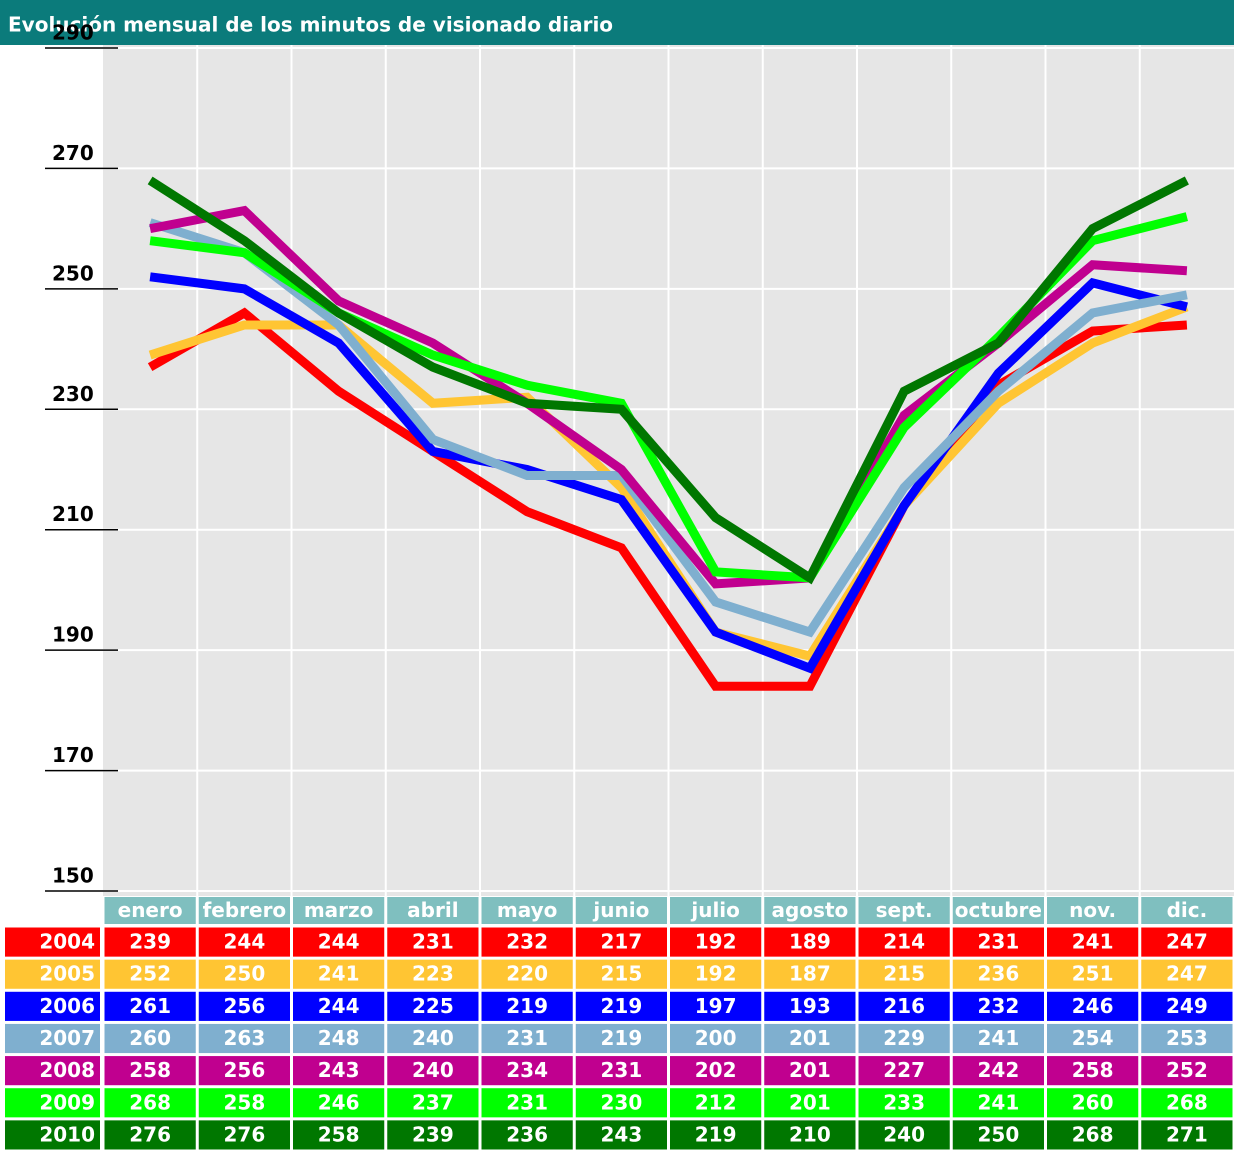 The height and width of the screenshot is (1151, 1234). What do you see at coordinates (1187, 1038) in the screenshot?
I see `table-value: 253` at bounding box center [1187, 1038].